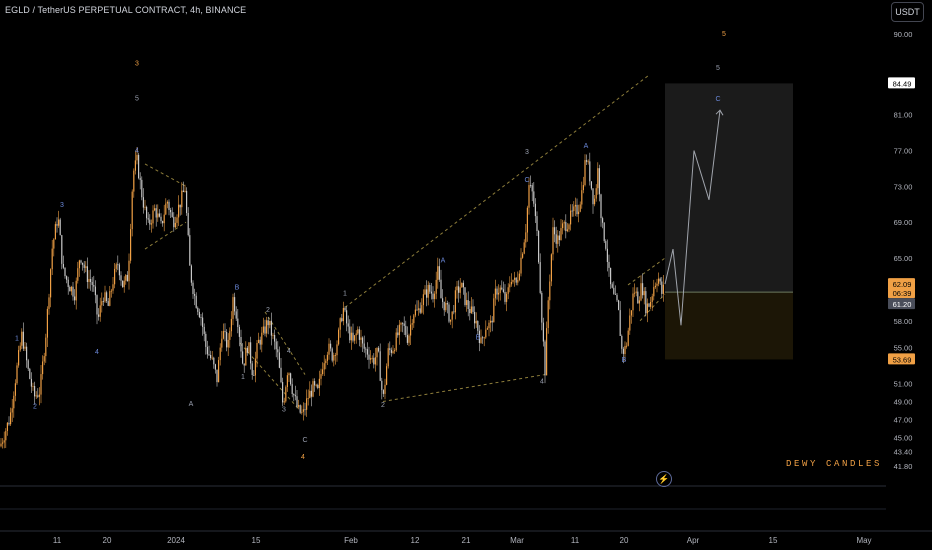  Describe the element at coordinates (902, 293) in the screenshot. I see `price-badge-label: 06:39` at that location.